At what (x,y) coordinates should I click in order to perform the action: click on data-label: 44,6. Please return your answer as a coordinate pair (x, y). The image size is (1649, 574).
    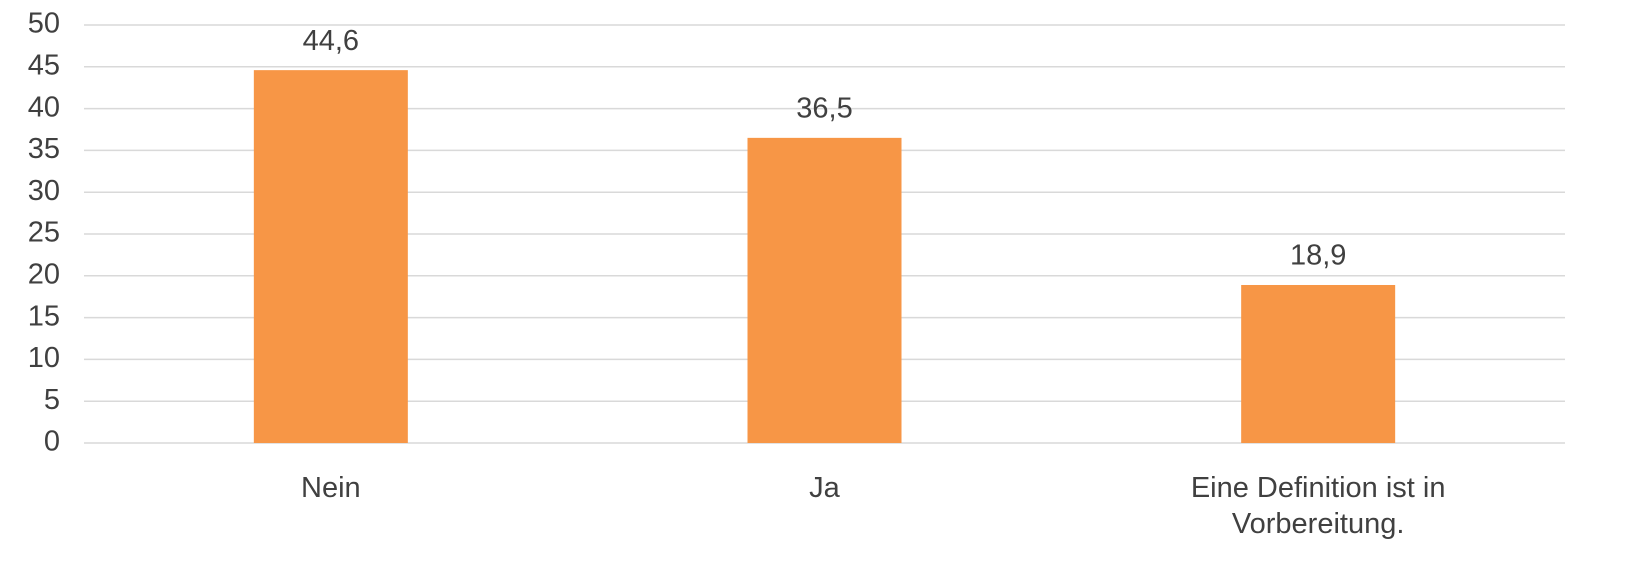
    Looking at the image, I should click on (331, 41).